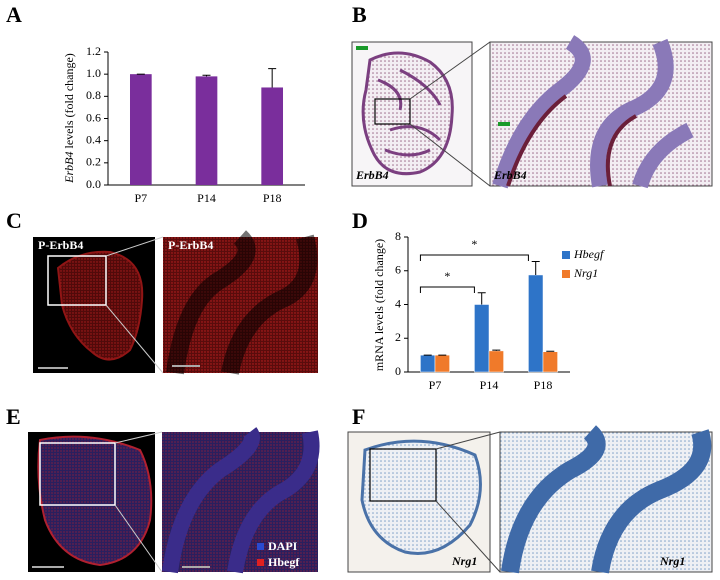 The image size is (720, 580). Describe the element at coordinates (585, 273) in the screenshot. I see `legend-label: Nrg1` at that location.